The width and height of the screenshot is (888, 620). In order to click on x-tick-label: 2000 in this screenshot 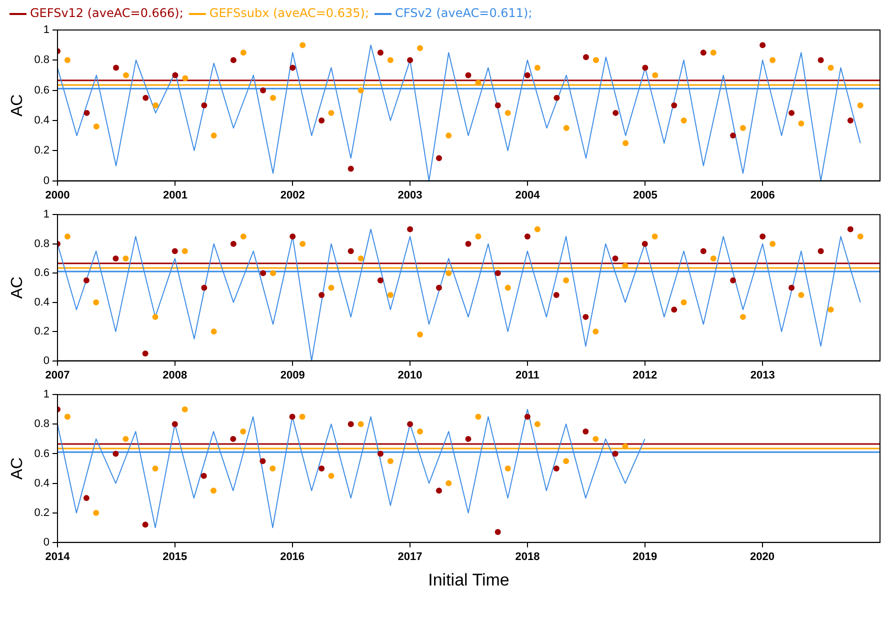, I will do `click(57, 195)`.